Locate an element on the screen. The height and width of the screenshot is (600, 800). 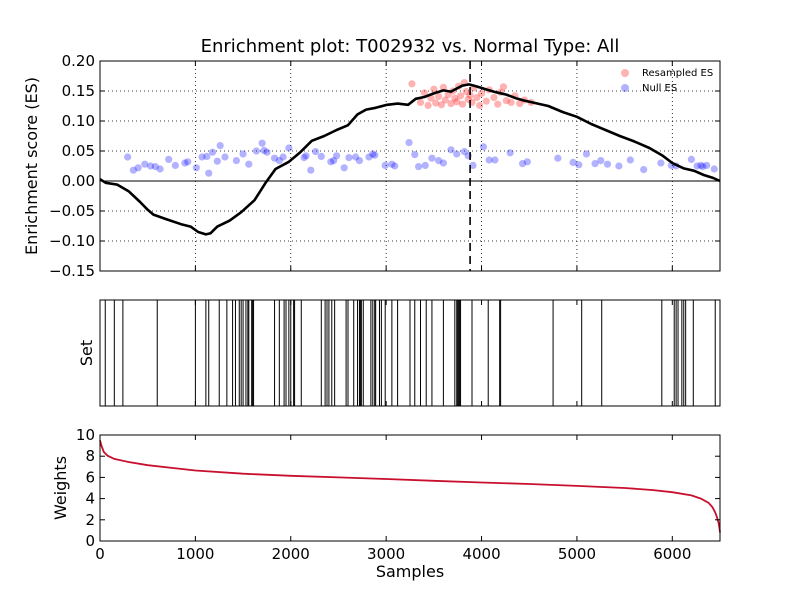
weights-y-tick-label: 8 is located at coordinates (90, 456).